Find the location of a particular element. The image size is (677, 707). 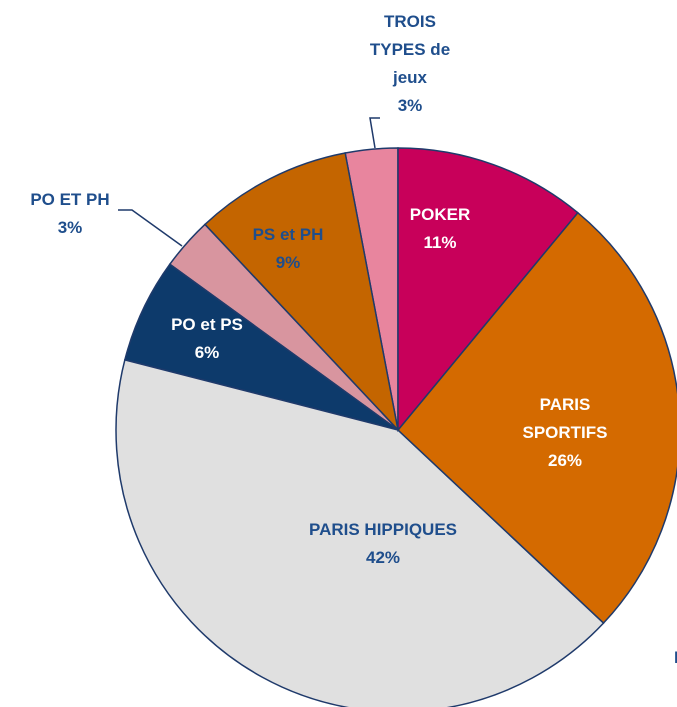

slice-label: PO ET PH 3% is located at coordinates (70, 214).